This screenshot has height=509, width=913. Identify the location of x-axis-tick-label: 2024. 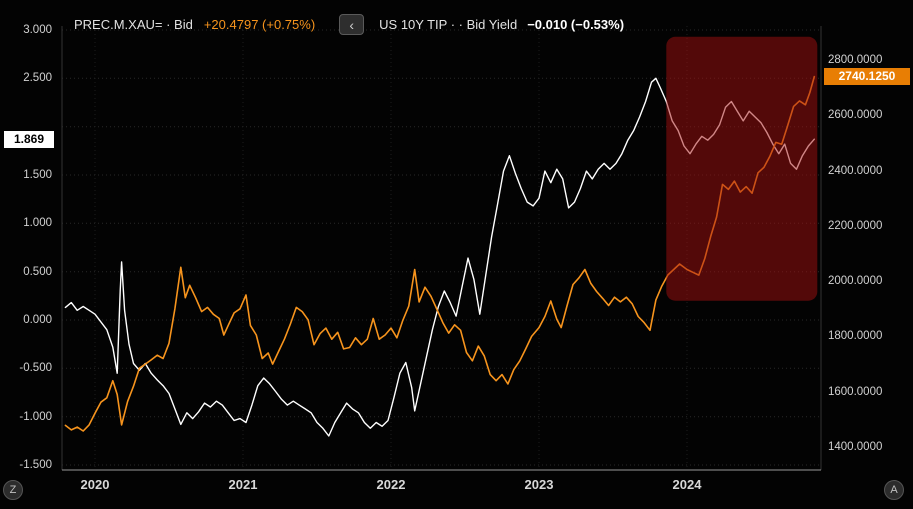
(687, 484).